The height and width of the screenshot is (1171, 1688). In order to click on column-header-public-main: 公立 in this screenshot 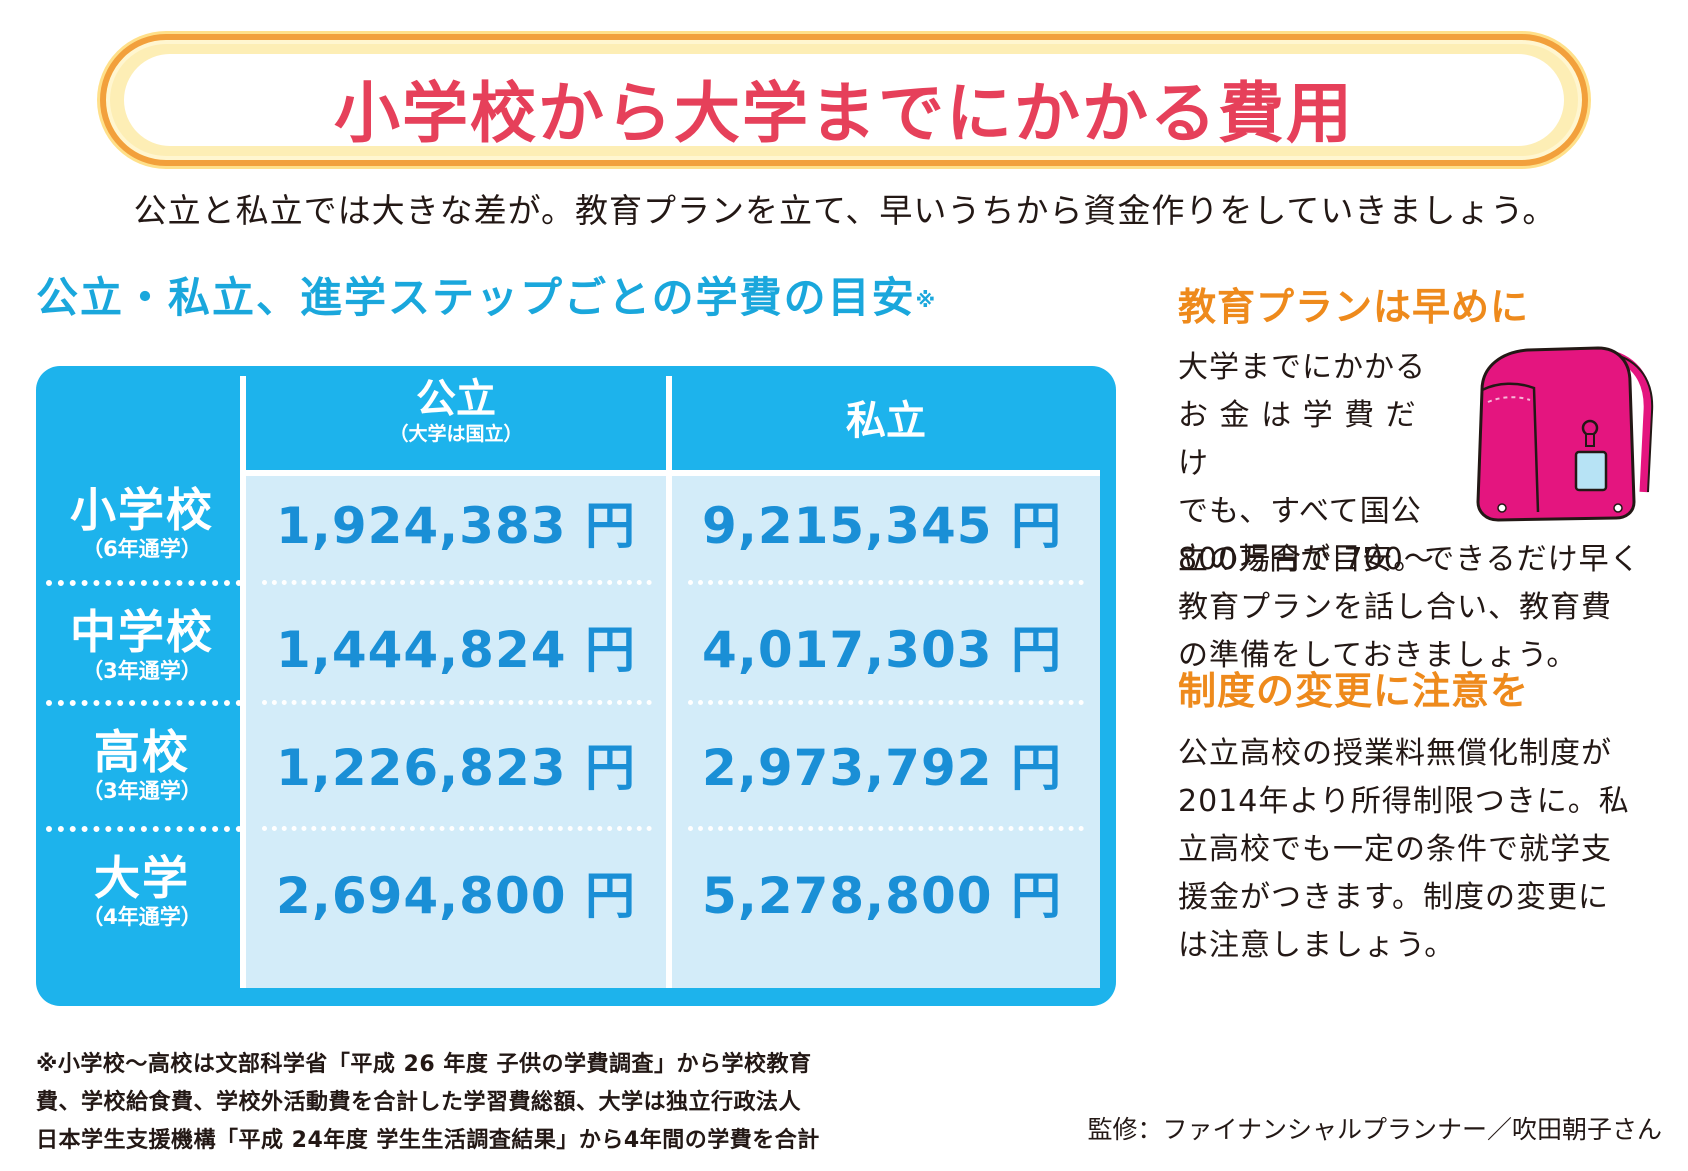, I will do `click(456, 399)`.